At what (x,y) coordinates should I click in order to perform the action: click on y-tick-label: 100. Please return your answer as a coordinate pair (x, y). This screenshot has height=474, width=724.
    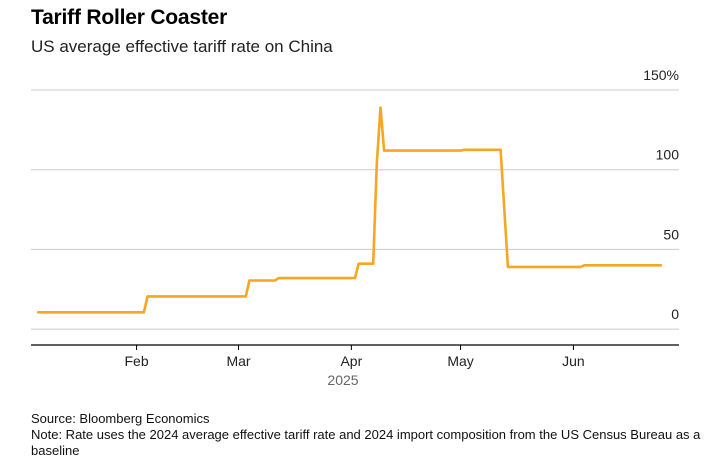
    Looking at the image, I should click on (668, 155).